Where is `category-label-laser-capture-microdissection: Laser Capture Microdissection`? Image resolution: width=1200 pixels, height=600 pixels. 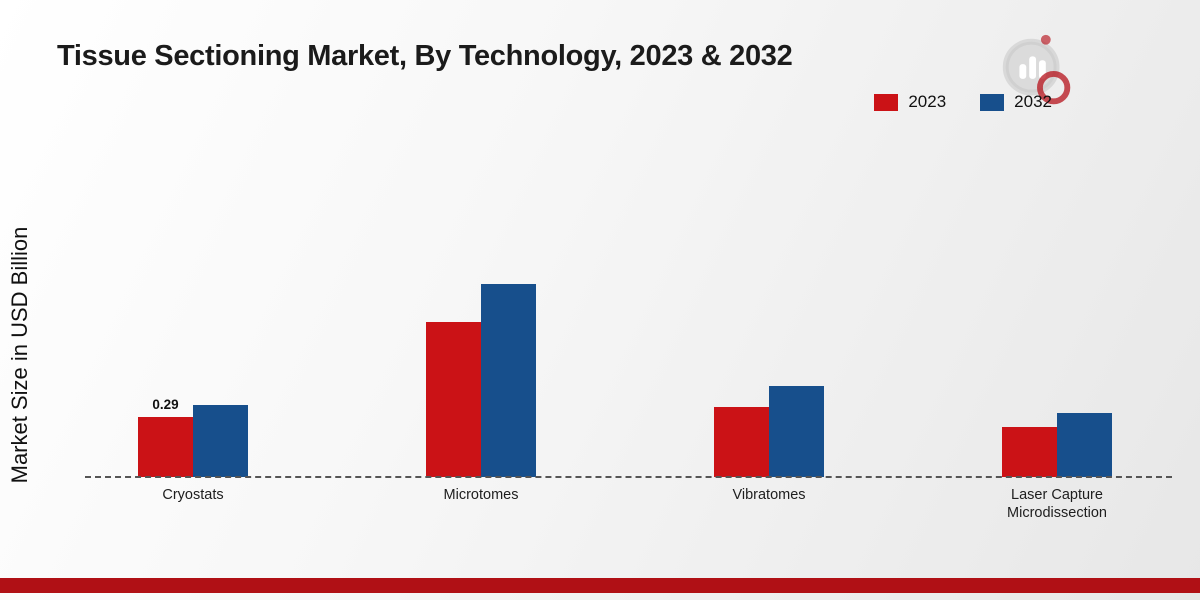 category-label-laser-capture-microdissection: Laser Capture Microdissection is located at coordinates (1057, 504).